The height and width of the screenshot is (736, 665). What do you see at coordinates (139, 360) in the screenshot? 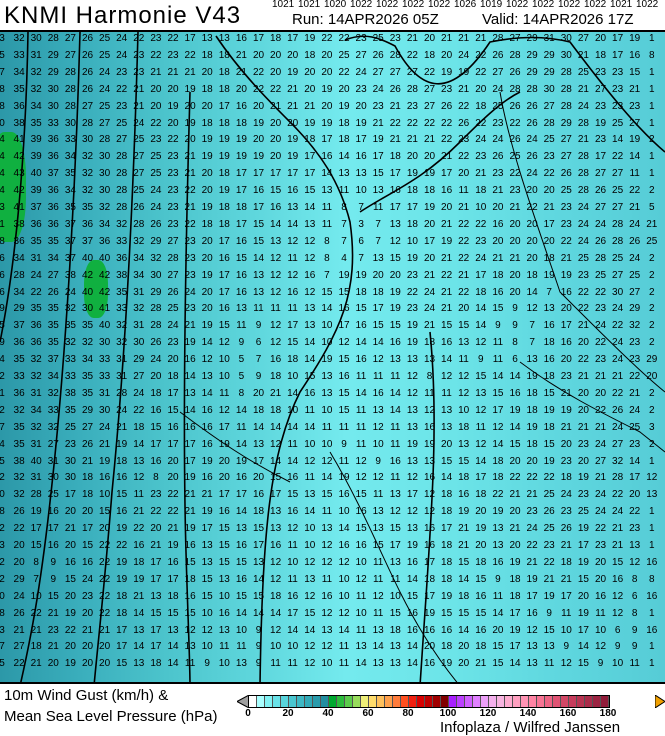
I see `gust-value: 29` at bounding box center [139, 360].